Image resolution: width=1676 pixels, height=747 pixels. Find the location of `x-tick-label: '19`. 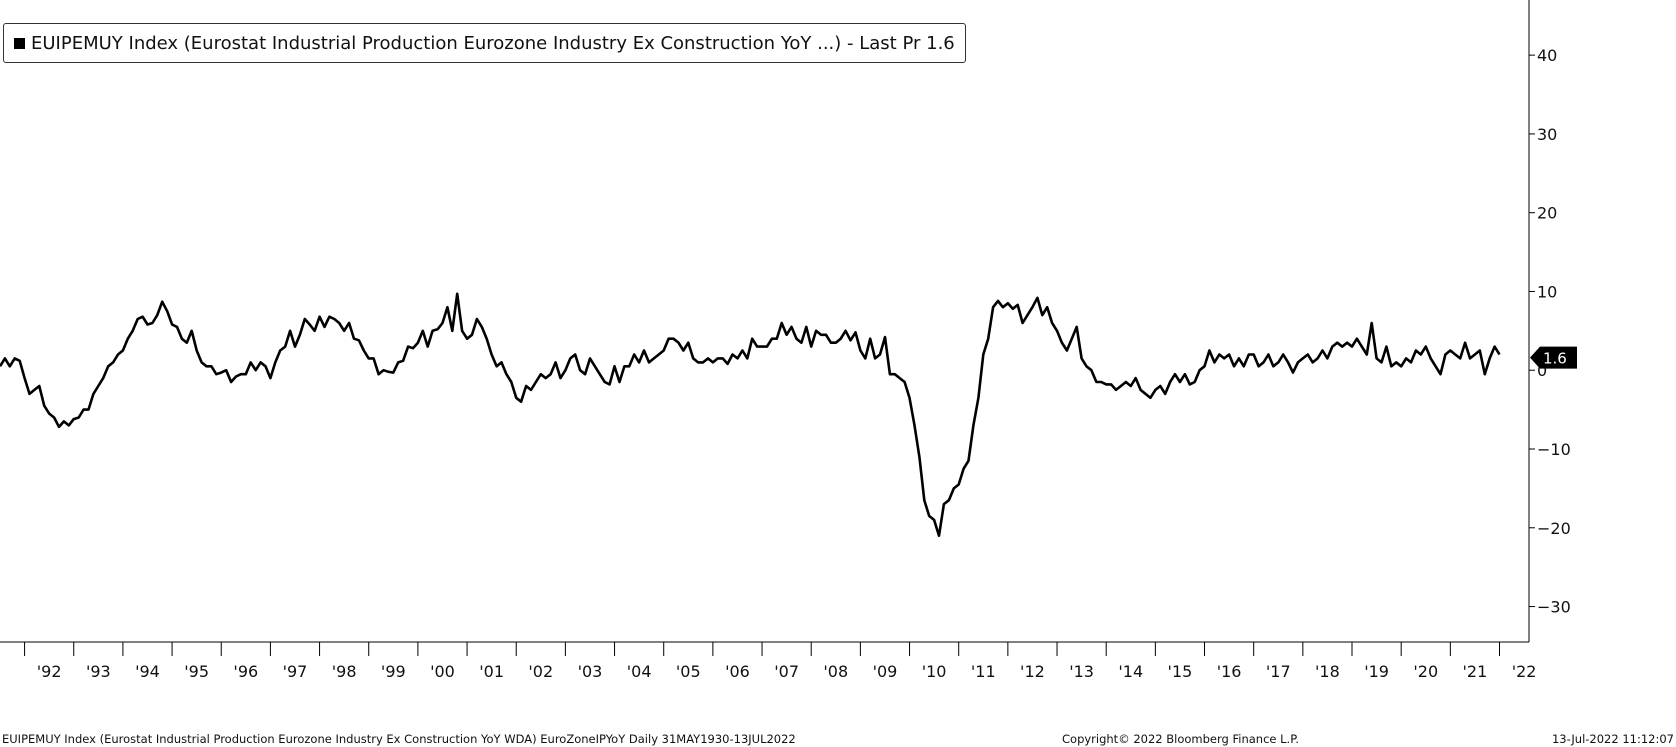

x-tick-label: '19 is located at coordinates (1376, 671).